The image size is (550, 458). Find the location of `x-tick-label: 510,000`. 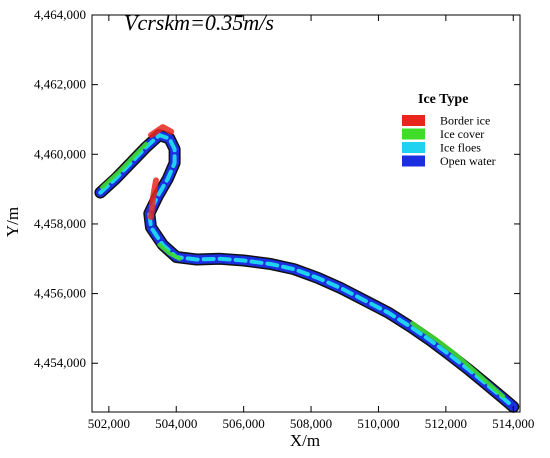

x-tick-label: 510,000 is located at coordinates (378, 423).